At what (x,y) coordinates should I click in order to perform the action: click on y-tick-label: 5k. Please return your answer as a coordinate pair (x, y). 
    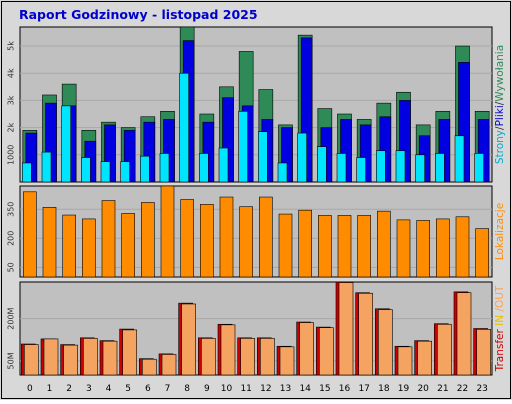
    Looking at the image, I should click on (11, 46).